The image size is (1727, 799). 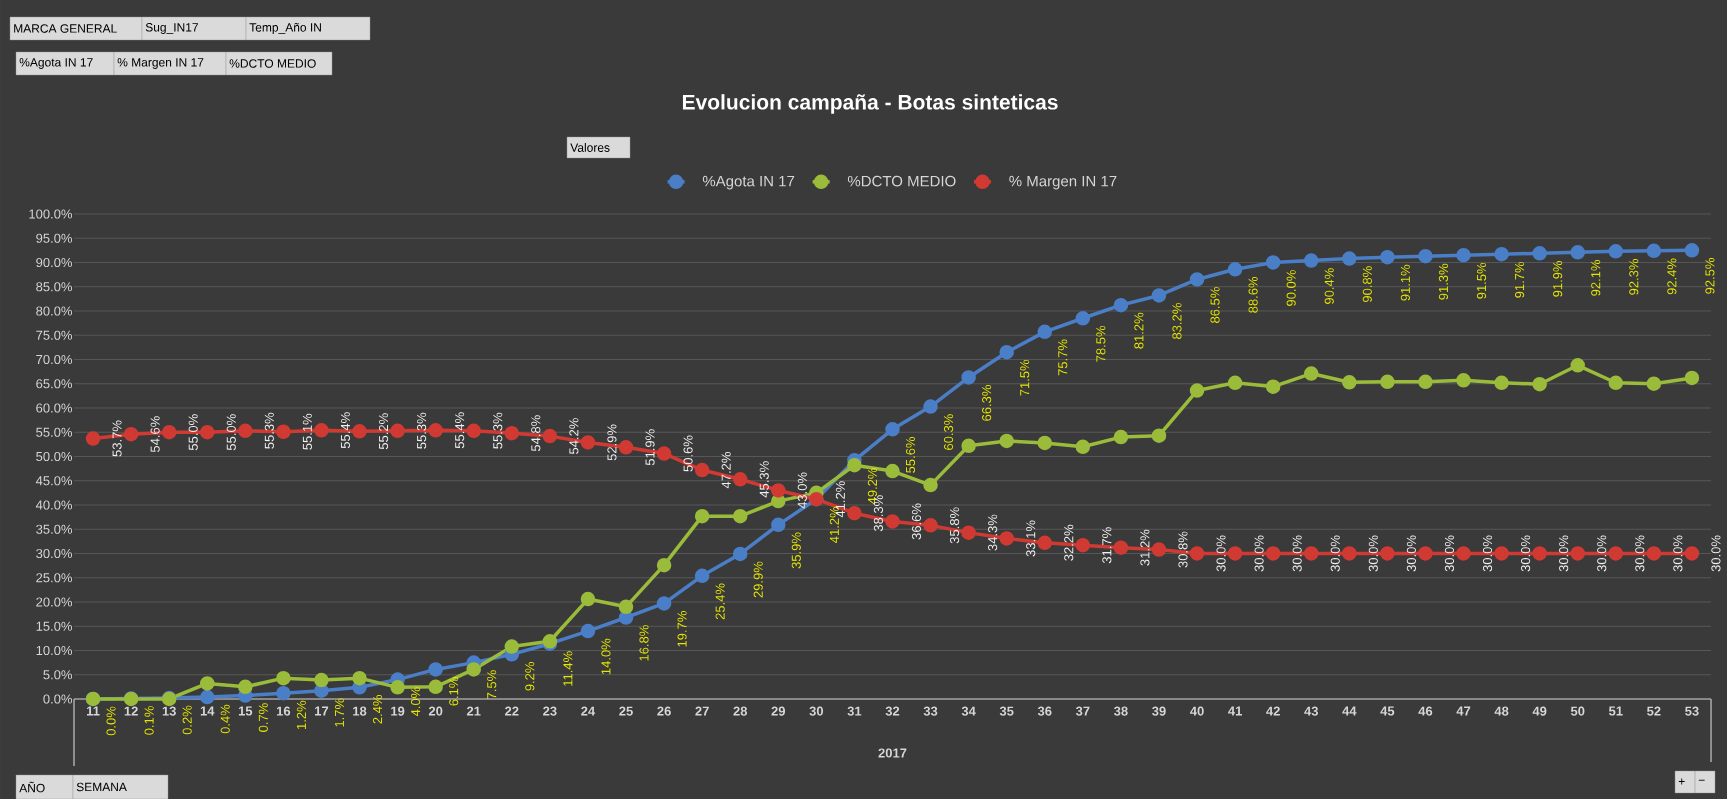 What do you see at coordinates (682, 629) in the screenshot?
I see `data-label: 19.7%` at bounding box center [682, 629].